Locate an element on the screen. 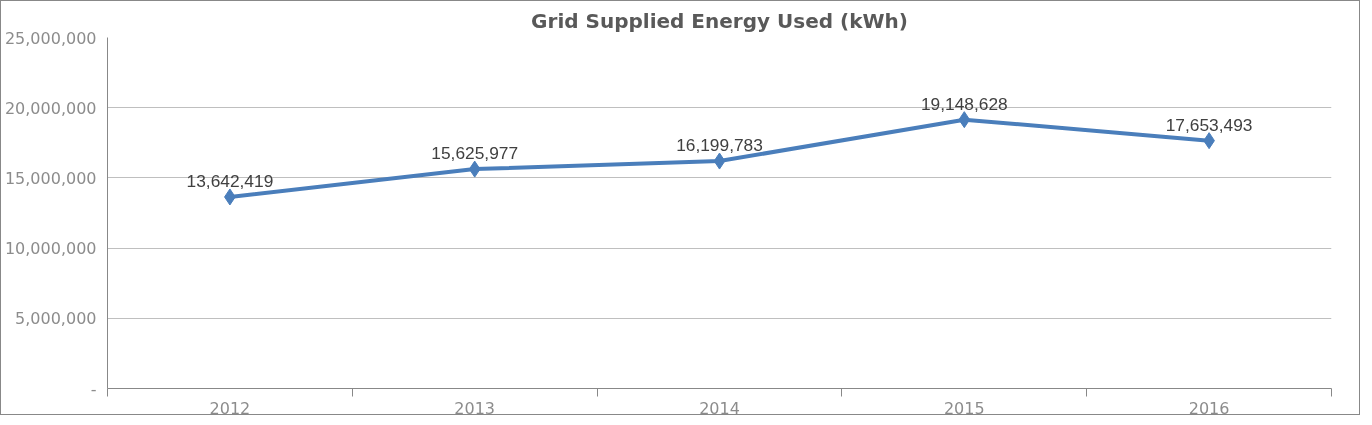 This screenshot has width=1372, height=425. y-tick-label: 10,000,000 is located at coordinates (50, 249).